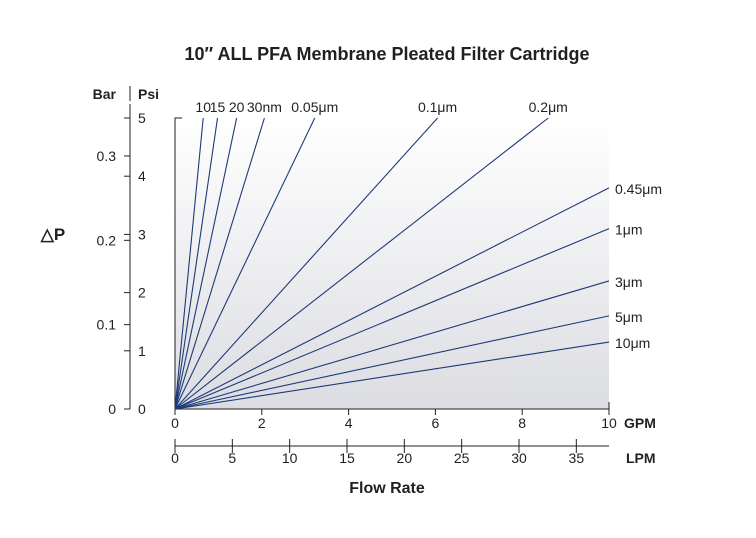  Describe the element at coordinates (175, 423) in the screenshot. I see `gpm-tick-label: 0` at that location.